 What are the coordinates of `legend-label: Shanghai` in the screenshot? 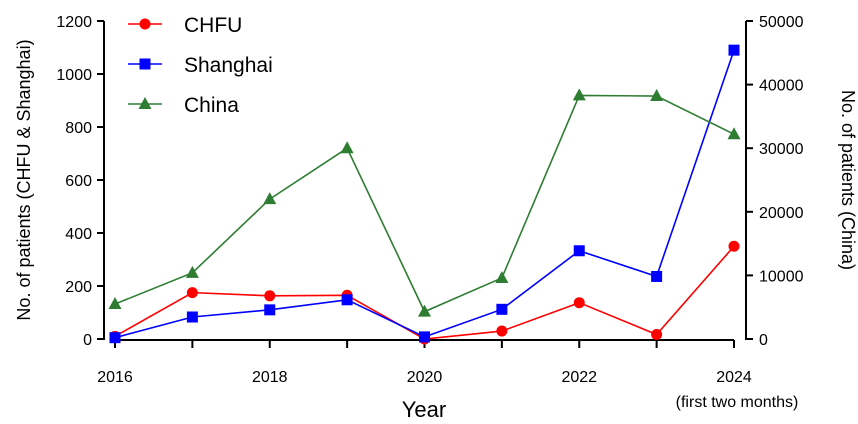 It's located at (228, 65).